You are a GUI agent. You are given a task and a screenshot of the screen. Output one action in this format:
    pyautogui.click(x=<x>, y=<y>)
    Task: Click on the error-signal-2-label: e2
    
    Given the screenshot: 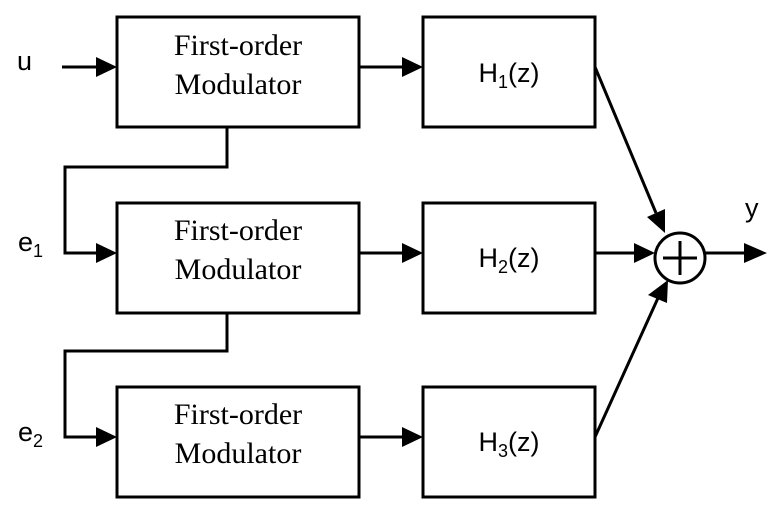 What is the action you would take?
    pyautogui.click(x=30, y=434)
    